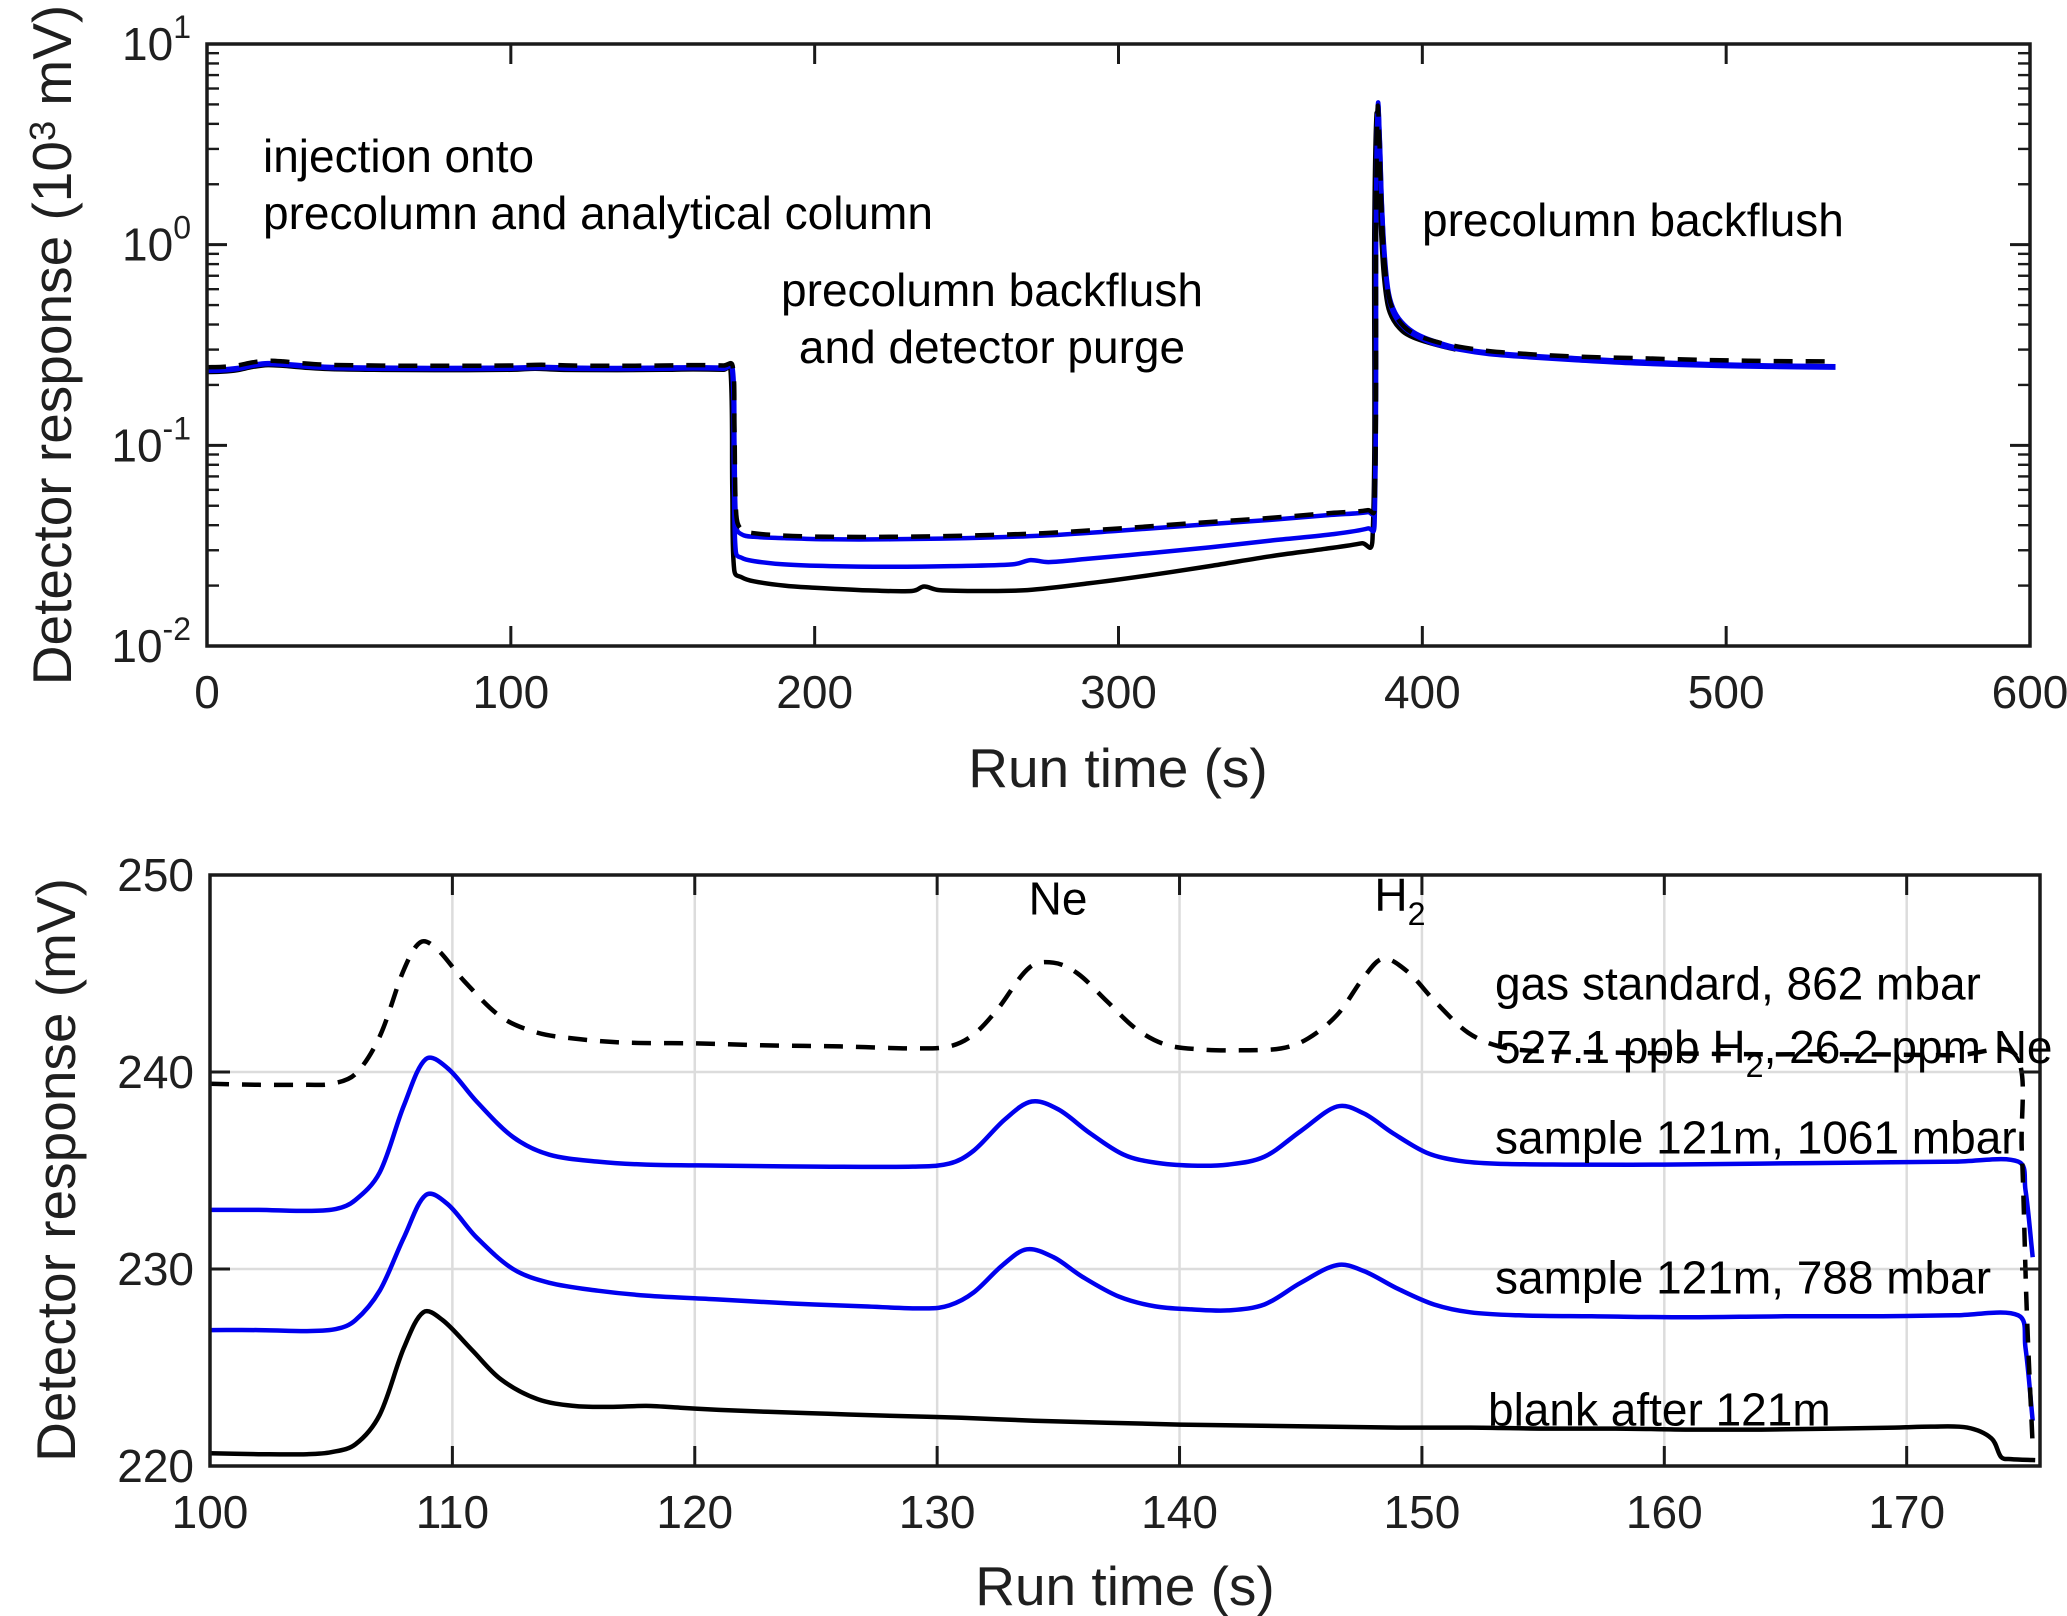 The width and height of the screenshot is (2067, 1616). I want to click on x-tick-label: 120, so click(694, 1512).